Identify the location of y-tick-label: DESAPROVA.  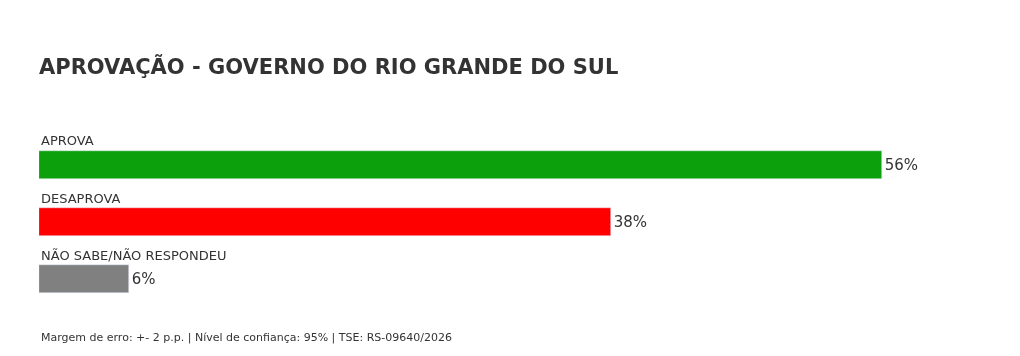
(81, 198).